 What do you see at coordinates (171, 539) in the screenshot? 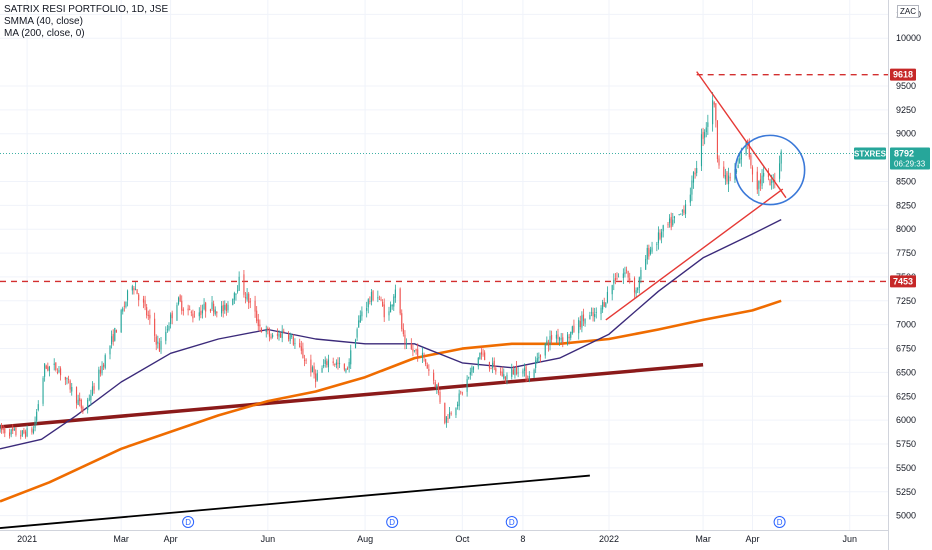
I see `x-tick-label: Apr` at bounding box center [171, 539].